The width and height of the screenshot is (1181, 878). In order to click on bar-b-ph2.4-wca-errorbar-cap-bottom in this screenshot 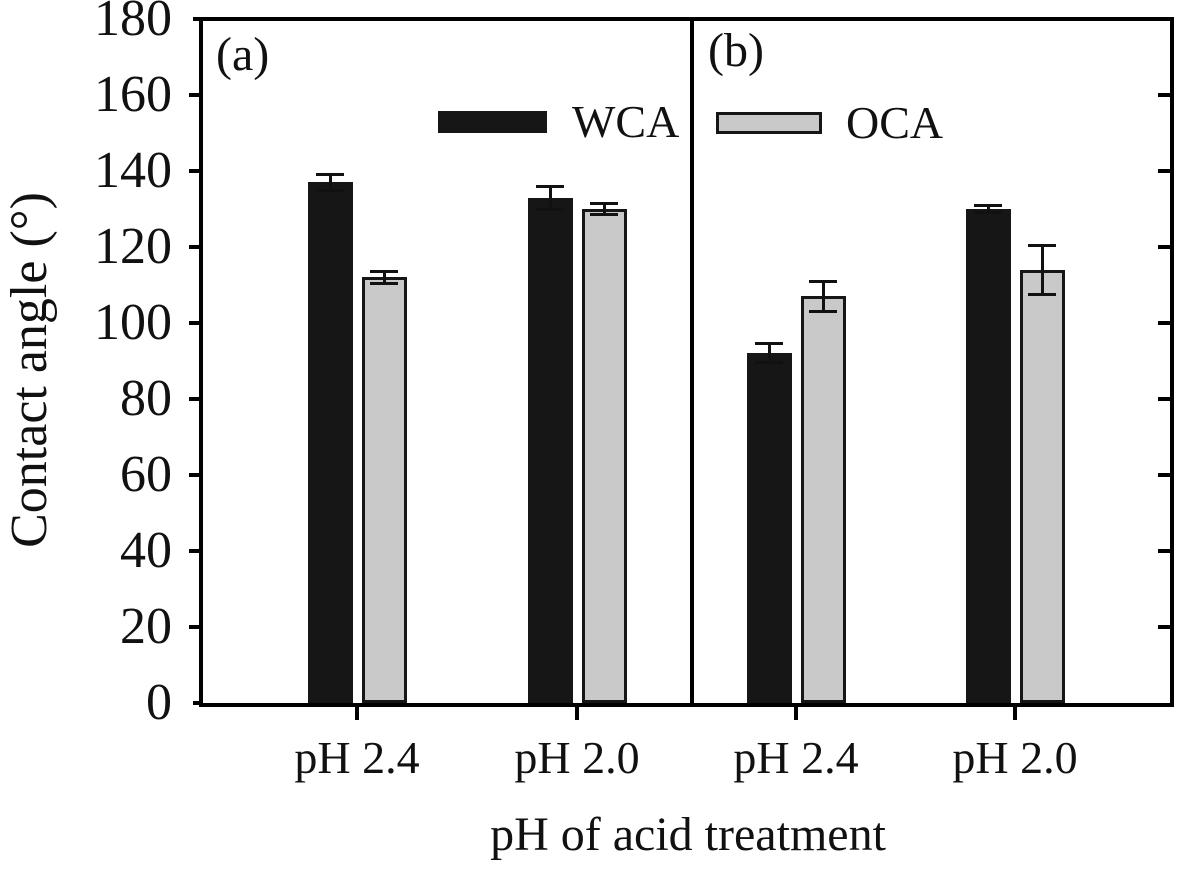, I will do `click(769, 363)`.